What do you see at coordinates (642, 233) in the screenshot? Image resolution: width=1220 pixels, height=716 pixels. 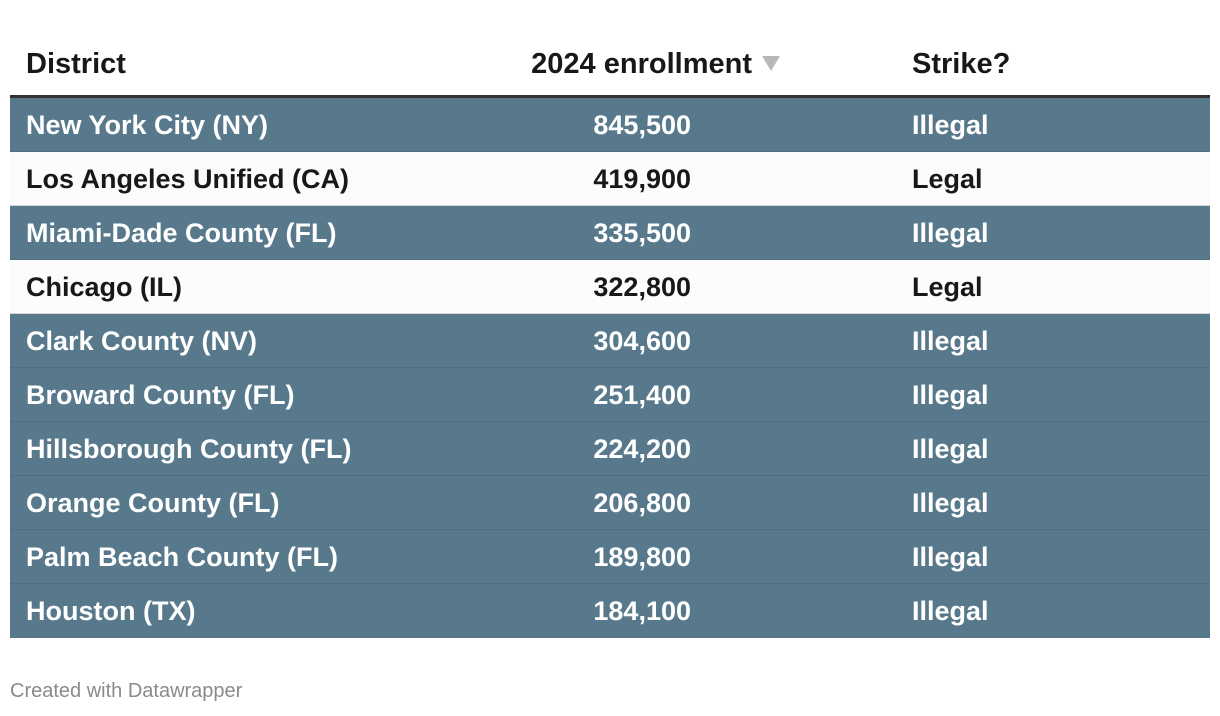 I see `cell-enrollment: 335,500` at bounding box center [642, 233].